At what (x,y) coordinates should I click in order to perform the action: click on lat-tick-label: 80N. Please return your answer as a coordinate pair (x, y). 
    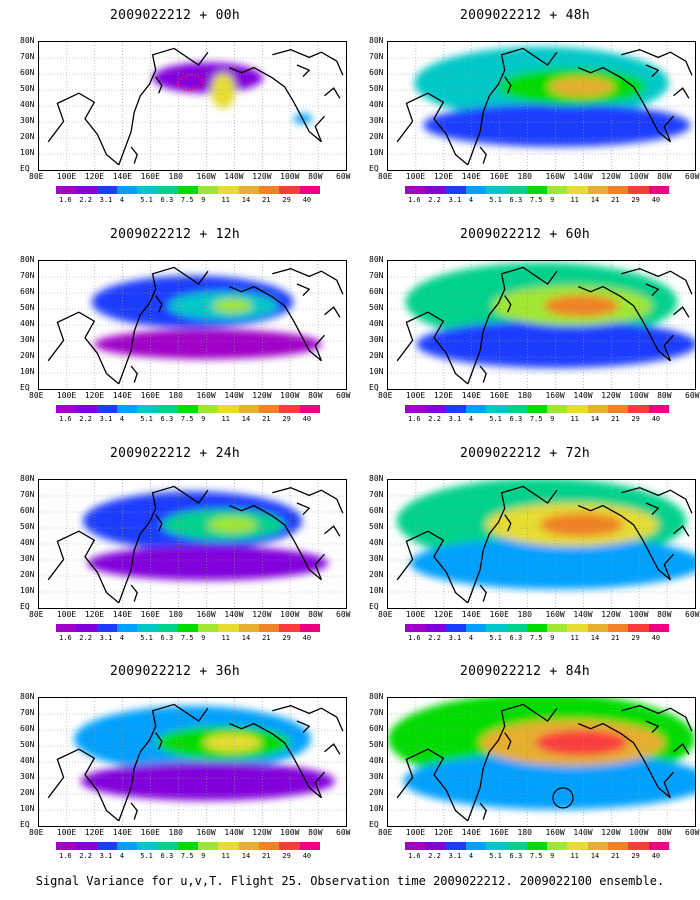
    Looking at the image, I should click on (376, 696).